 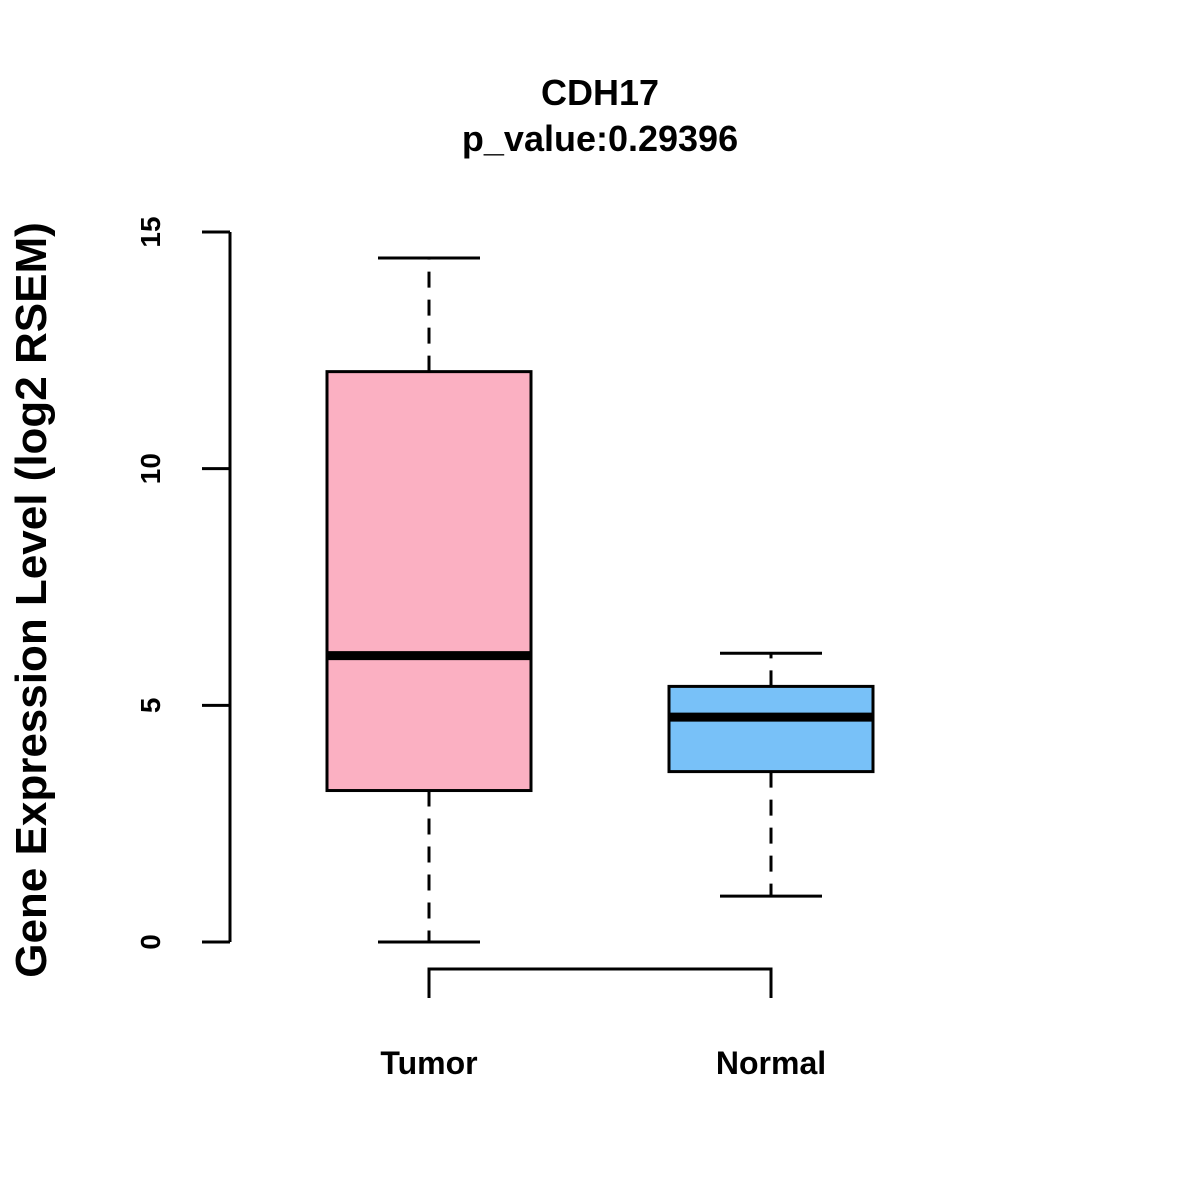 What do you see at coordinates (150, 942) in the screenshot?
I see `y-tick-label-0: 0` at bounding box center [150, 942].